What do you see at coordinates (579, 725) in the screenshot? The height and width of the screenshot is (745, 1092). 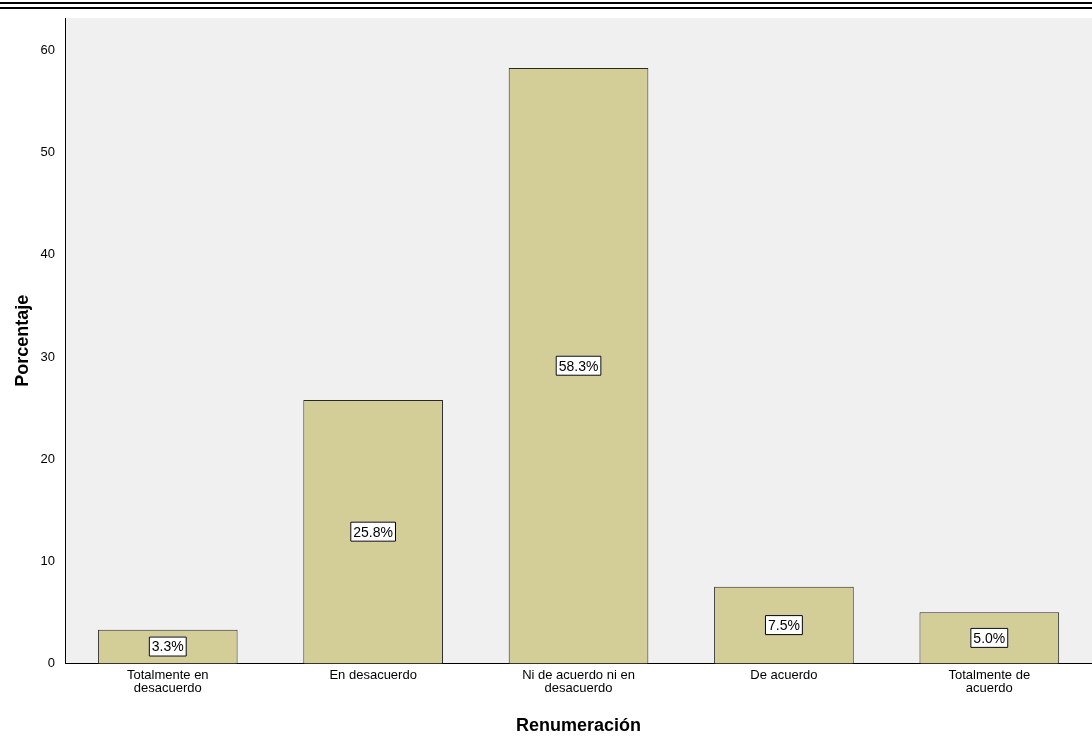 I see `x-axis-title: Renumeración` at bounding box center [579, 725].